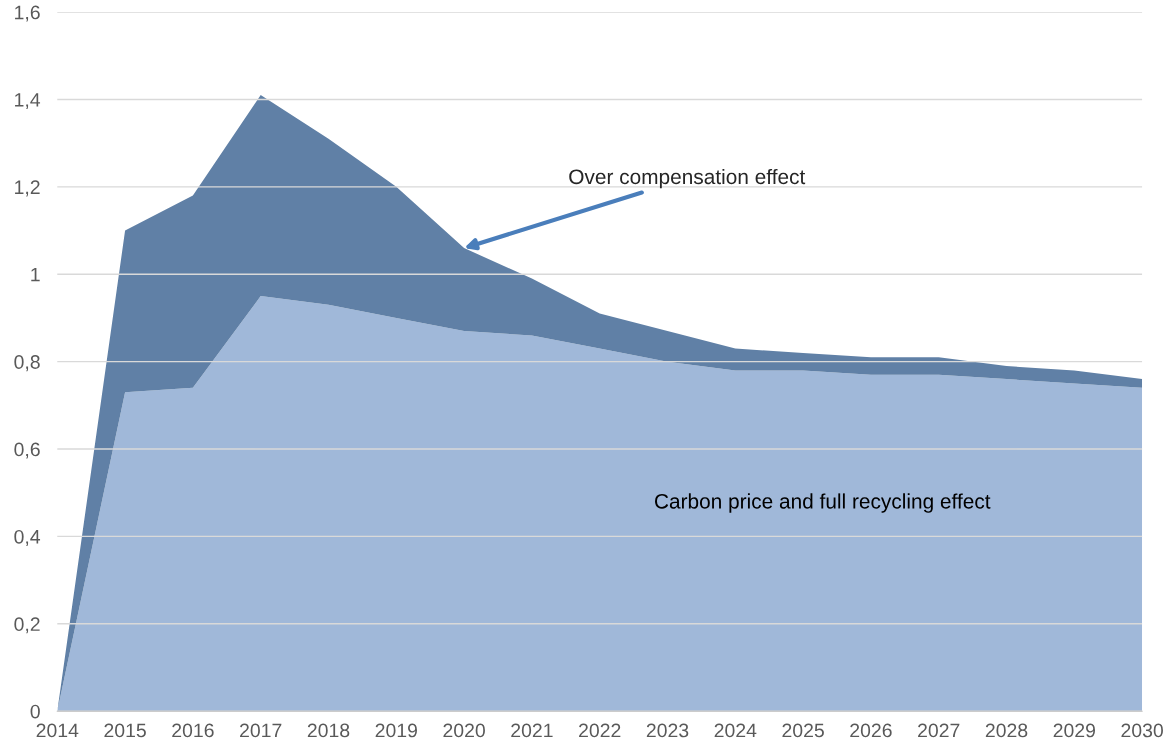 The image size is (1169, 755). What do you see at coordinates (27, 537) in the screenshot?
I see `y-tick-label: 0,4` at bounding box center [27, 537].